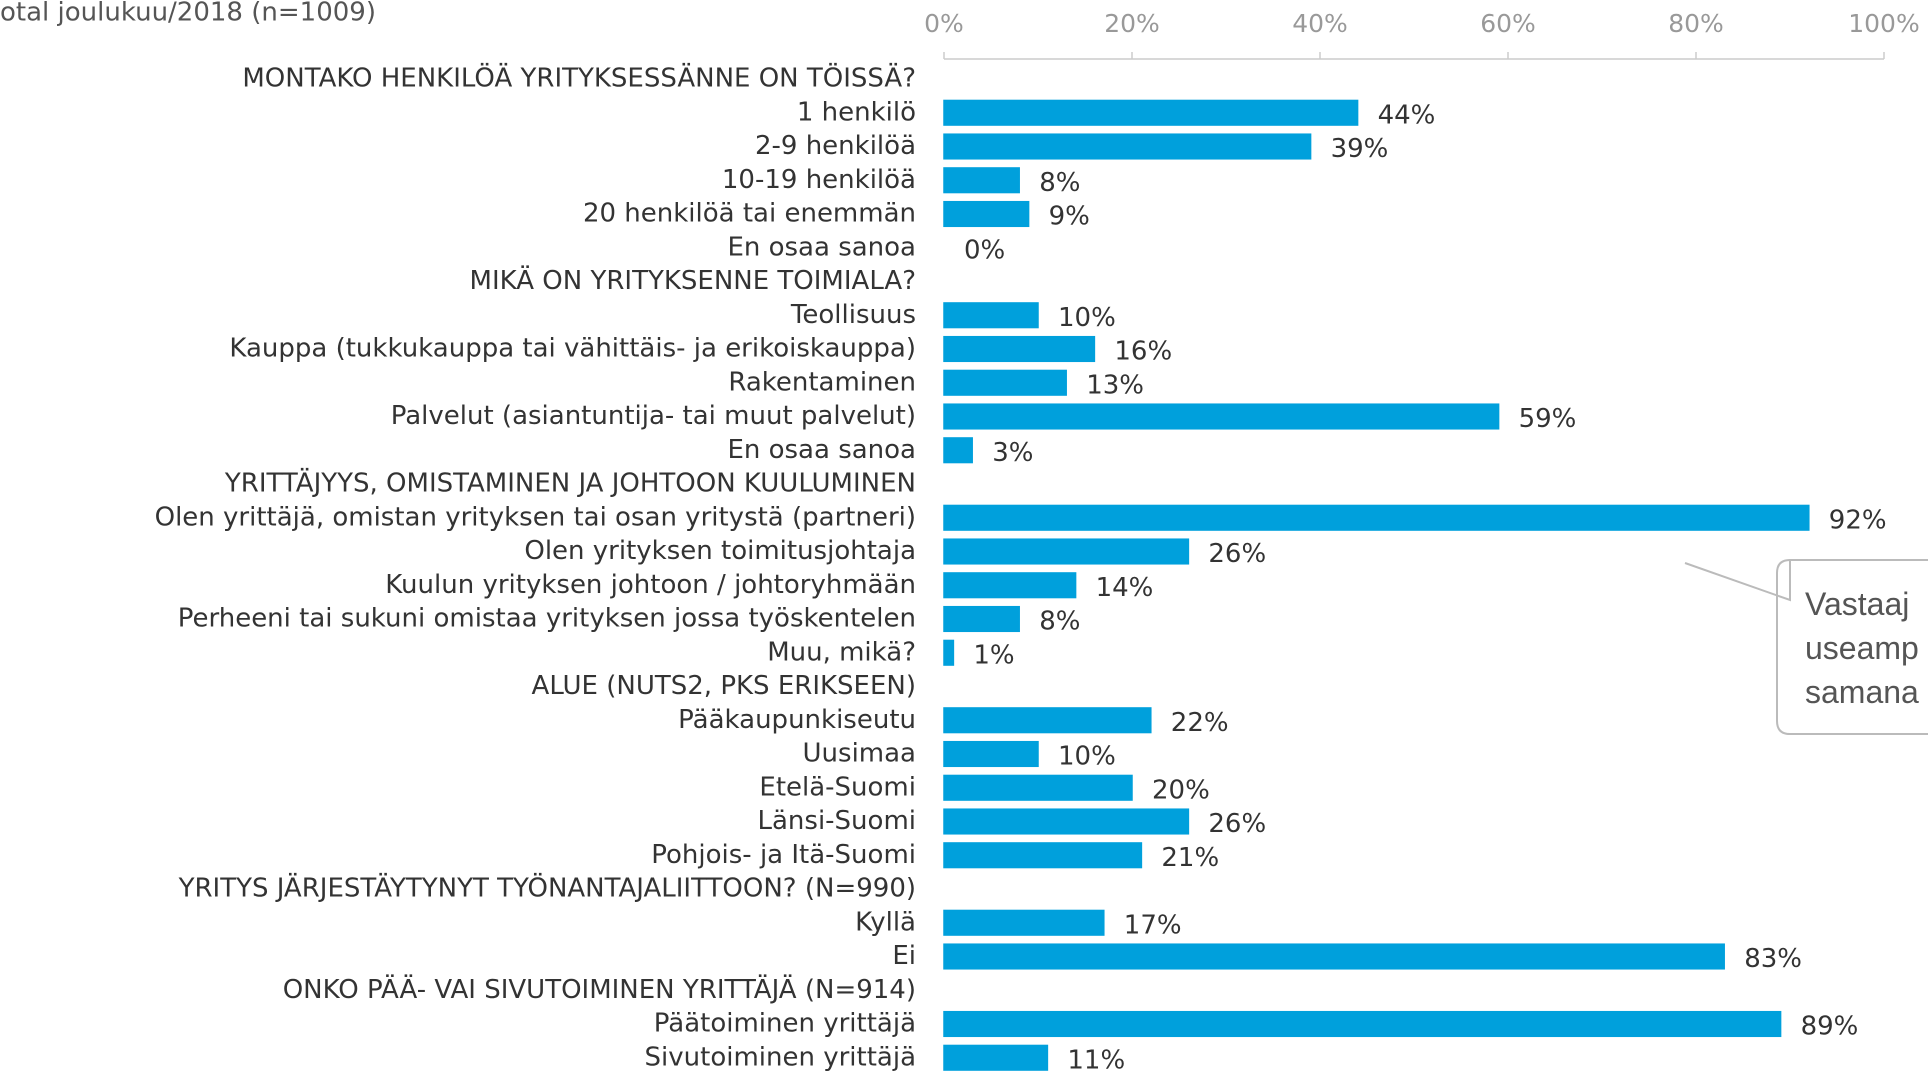  What do you see at coordinates (797, 720) in the screenshot?
I see `category-label: Pääkaupunkiseutu` at bounding box center [797, 720].